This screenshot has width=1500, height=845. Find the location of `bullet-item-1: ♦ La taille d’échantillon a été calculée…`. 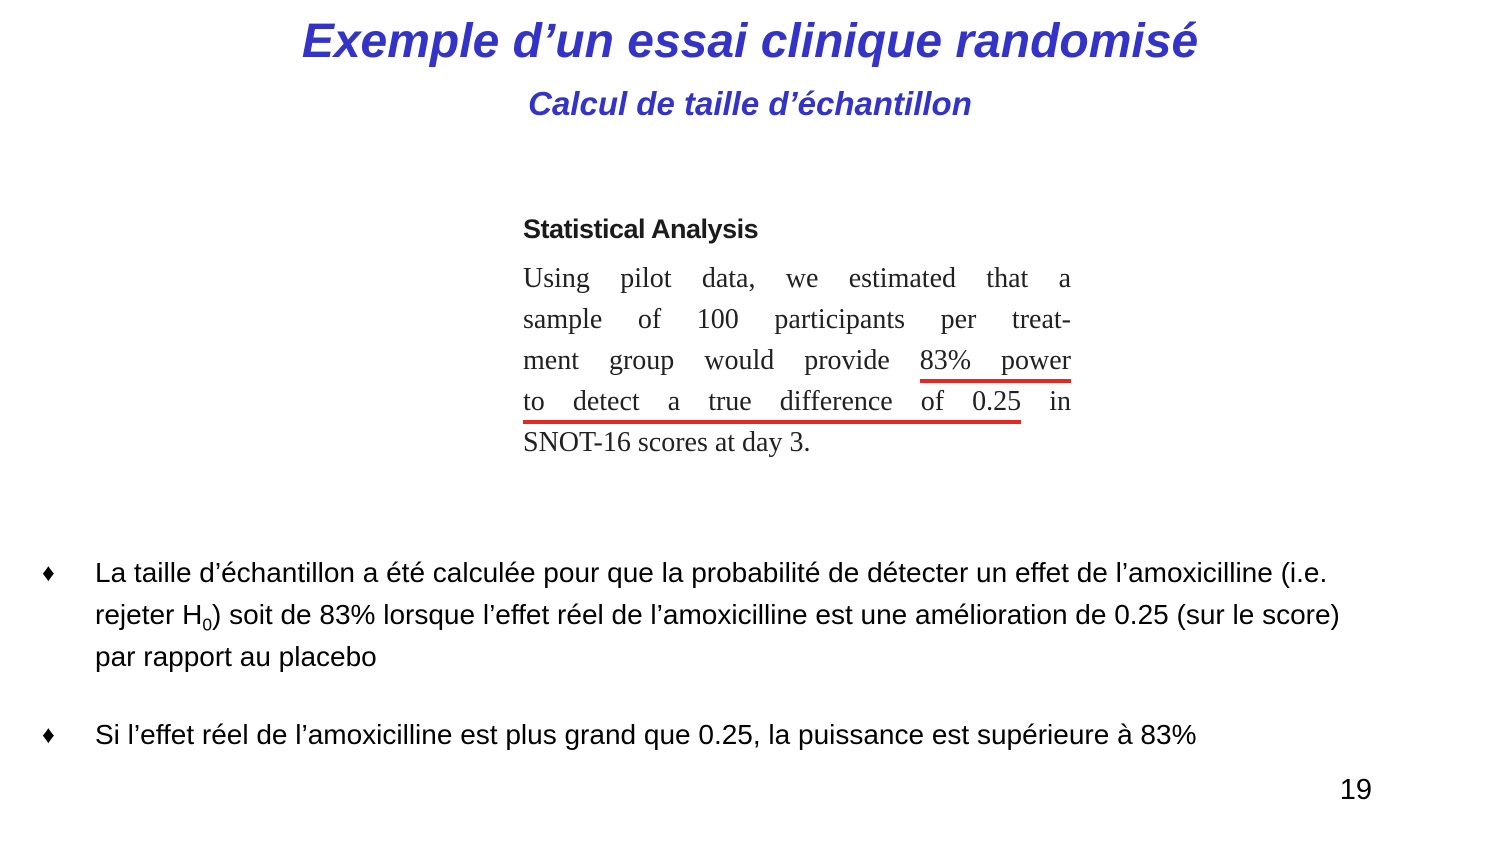

bullet-item-1: ♦ La taille d’échantillon a été calculée… is located at coordinates (757, 615).